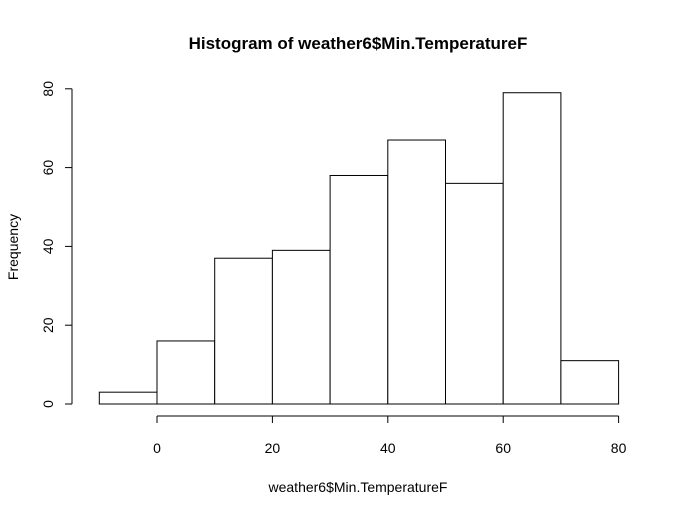 The height and width of the screenshot is (515, 679). I want to click on x-tick-label: 20, so click(273, 448).